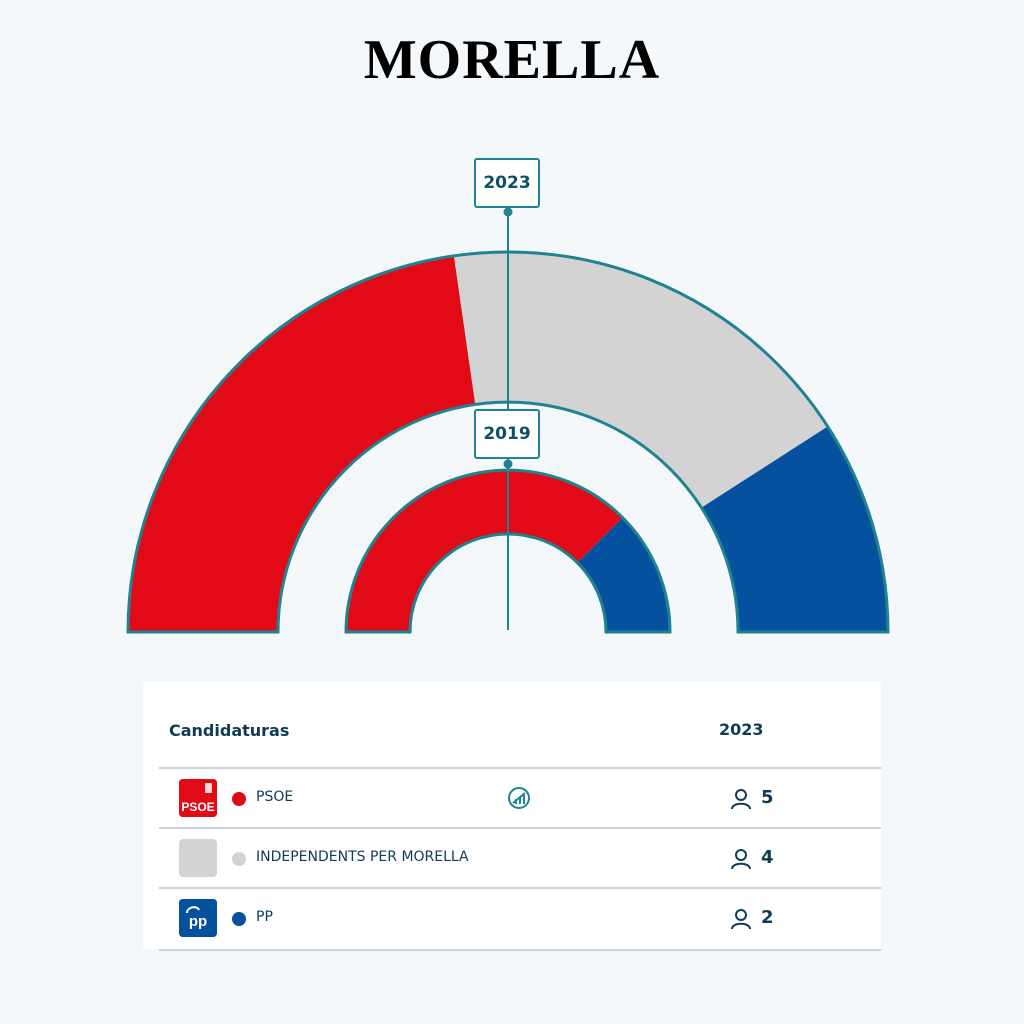 This screenshot has width=1024, height=1024. I want to click on svg-text: pp, so click(198, 921).